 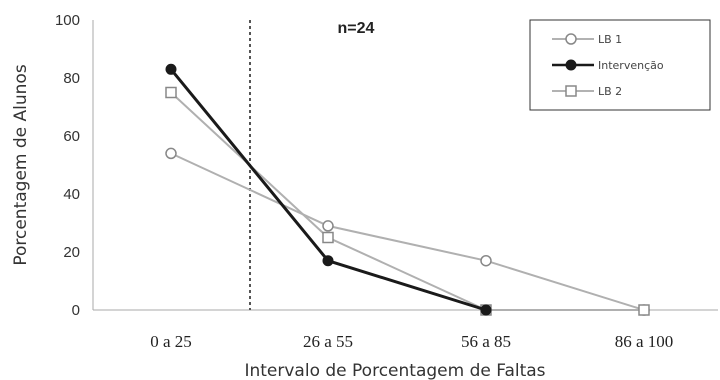 I want to click on x-tick-labels: 0 a 25 26 a 55 56 a 85 86 a 100, so click(x=411, y=341).